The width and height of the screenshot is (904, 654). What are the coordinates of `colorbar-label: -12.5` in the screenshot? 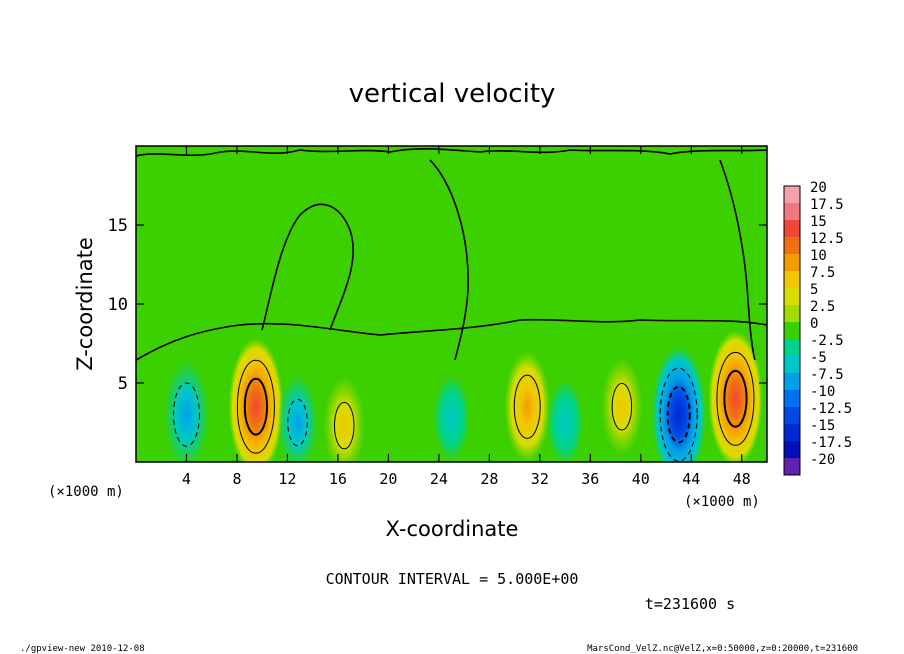 It's located at (831, 409).